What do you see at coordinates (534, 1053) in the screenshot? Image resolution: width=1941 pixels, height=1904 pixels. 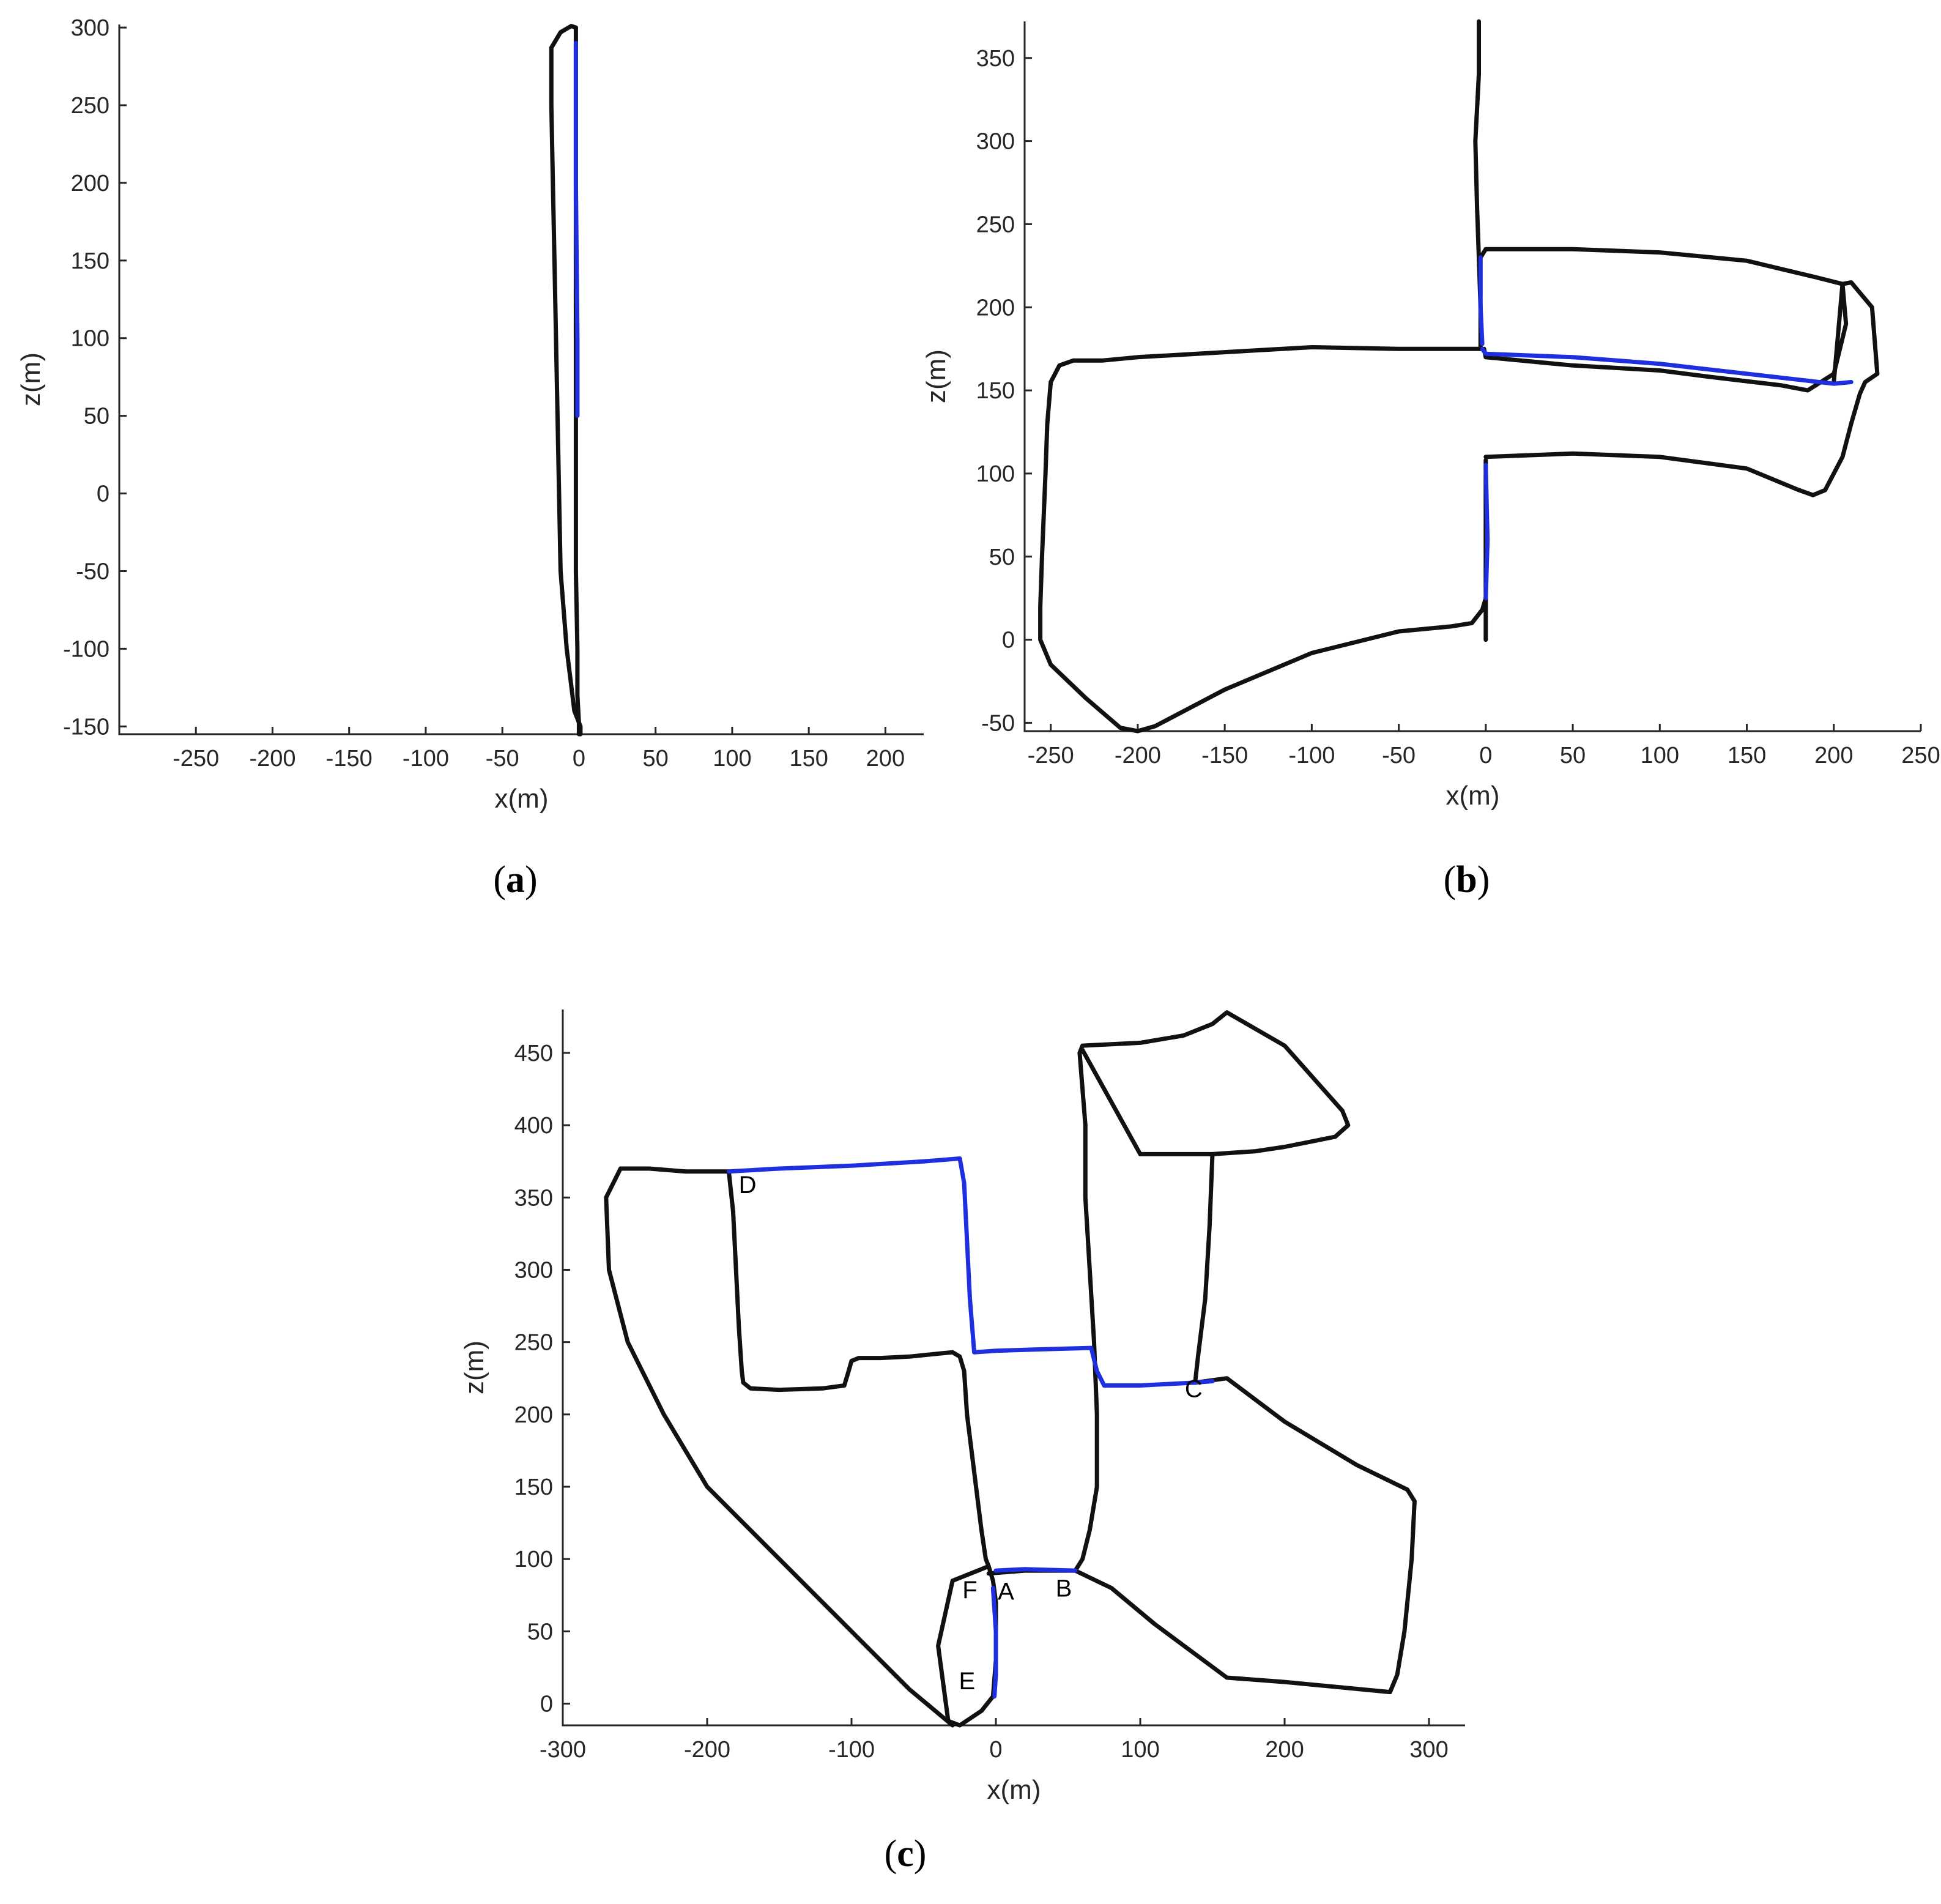 I see `y-tick-label: 450` at bounding box center [534, 1053].